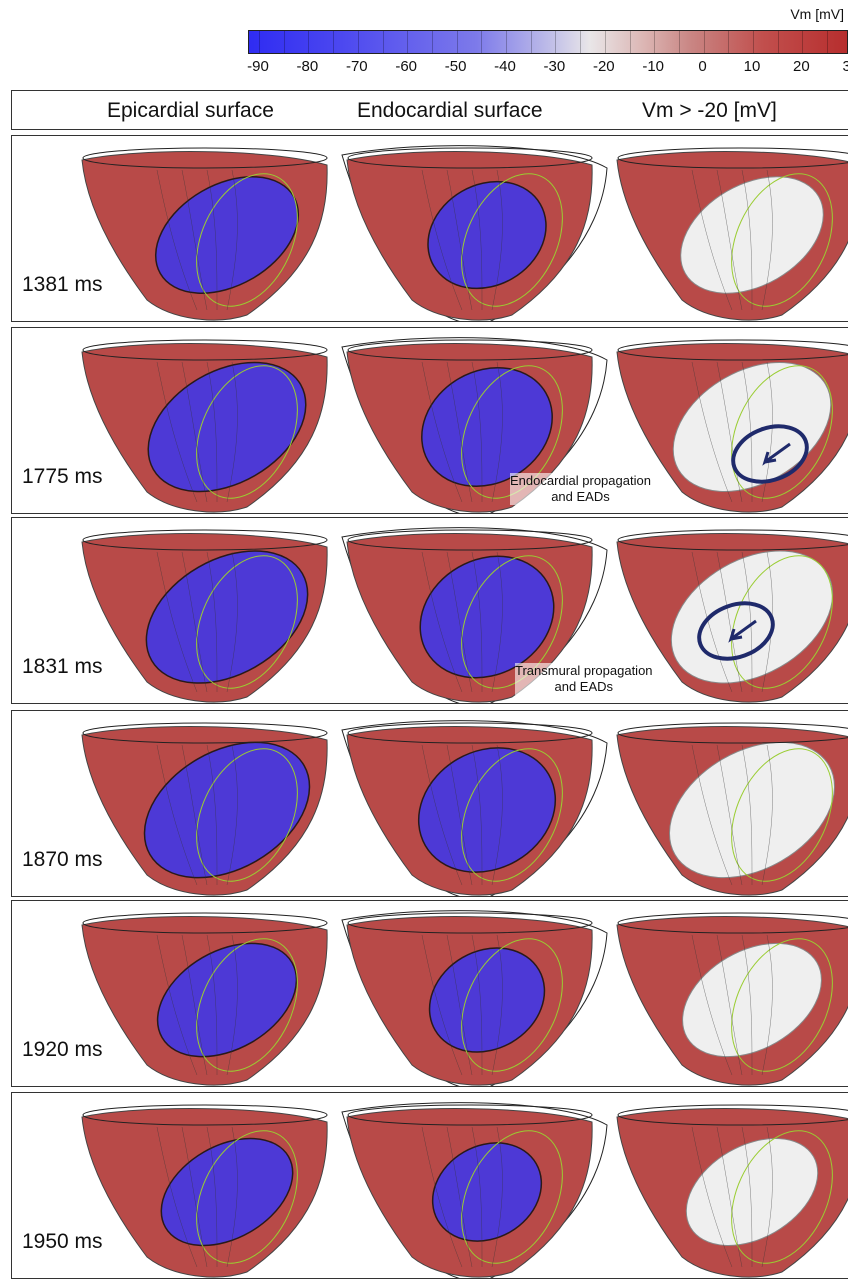  I want to click on header-endocardial: Endocardial surface, so click(450, 110).